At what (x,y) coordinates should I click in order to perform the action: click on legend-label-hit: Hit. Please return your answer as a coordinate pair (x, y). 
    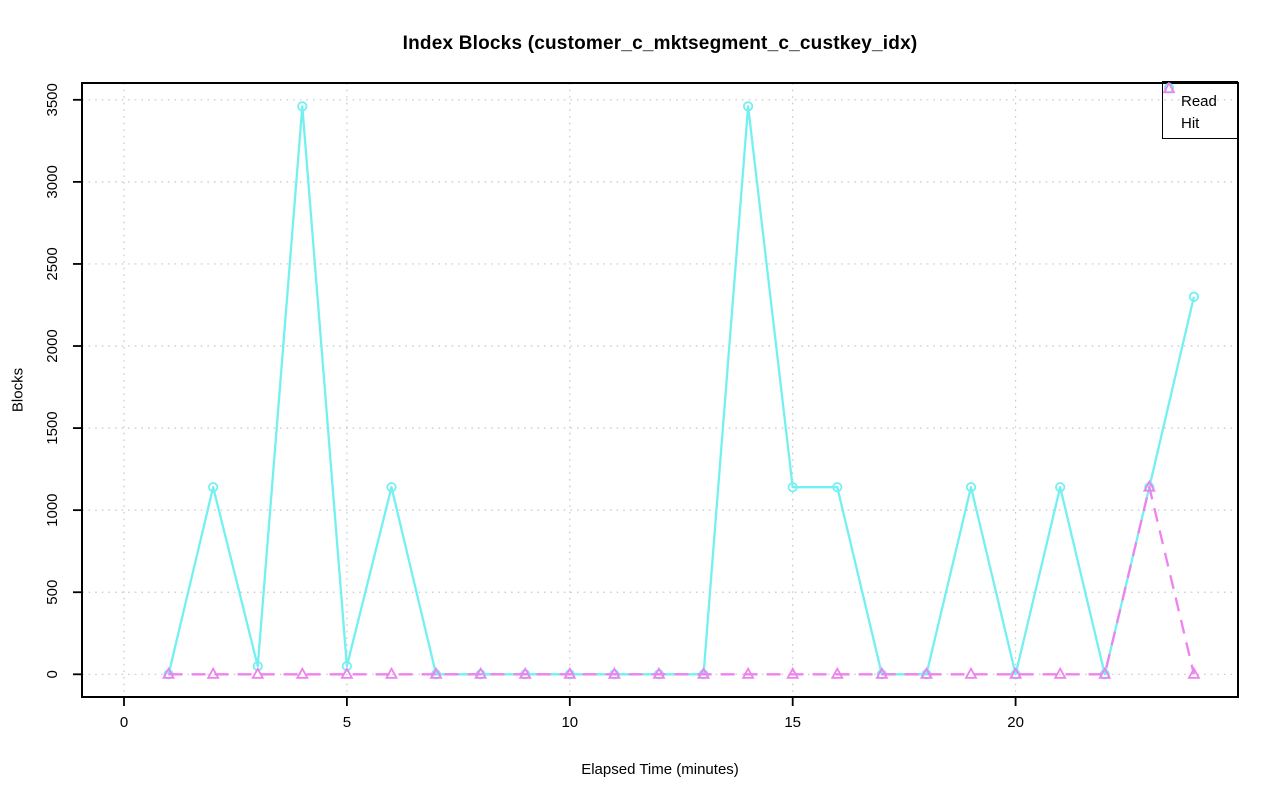
    Looking at the image, I should click on (1190, 123).